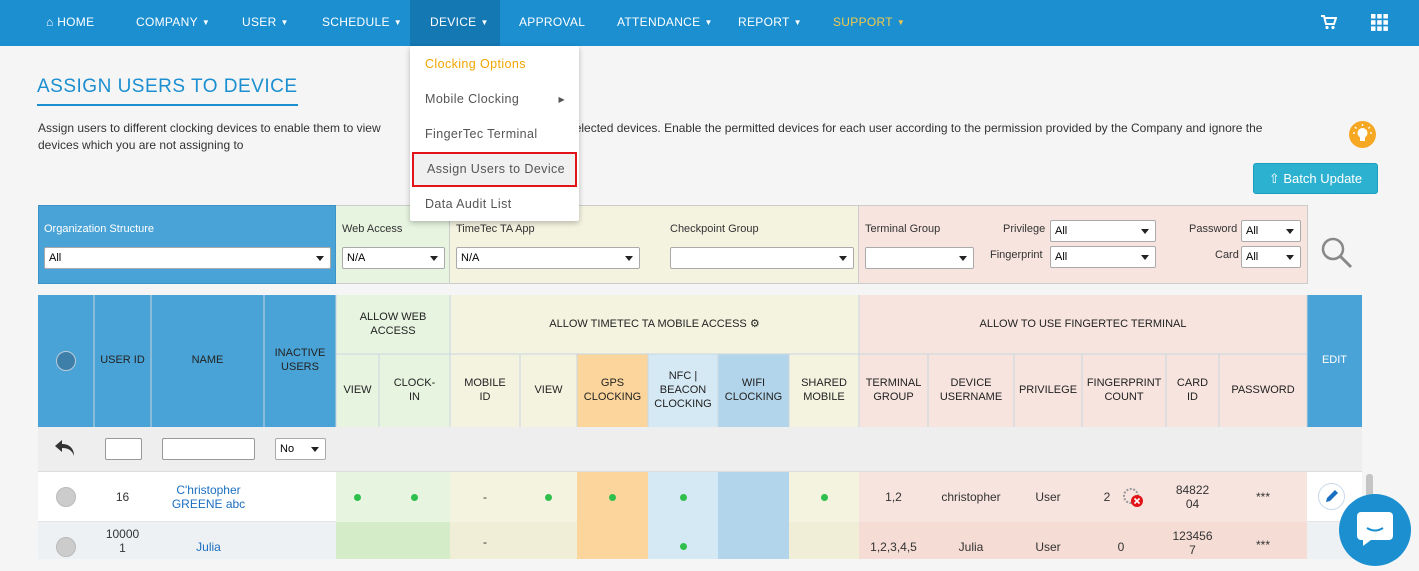 The width and height of the screenshot is (1419, 571). Describe the element at coordinates (123, 449) in the screenshot. I see `user-id-filter-input` at that location.